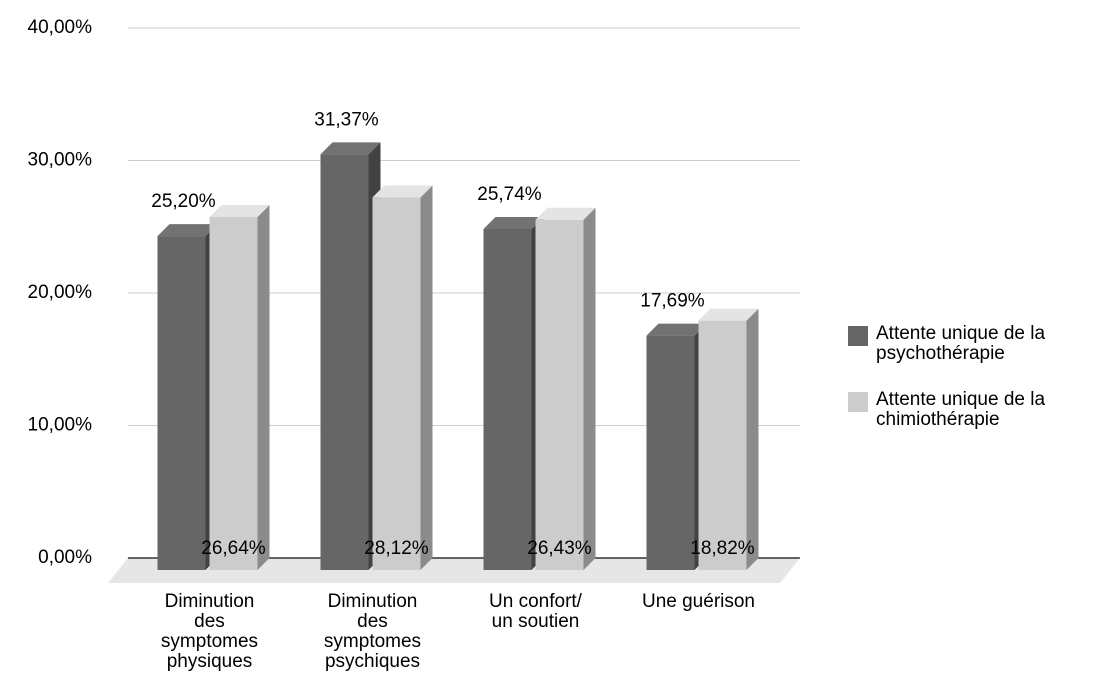 Image resolution: width=1108 pixels, height=689 pixels. Describe the element at coordinates (535, 611) in the screenshot. I see `x-tick-label: Un confort/ un soutien` at that location.